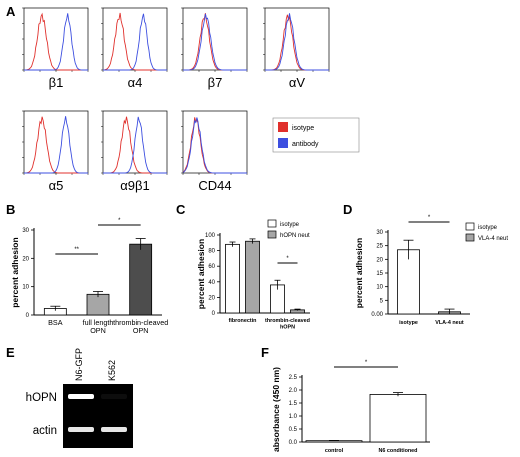 This screenshot has width=520, height=457. Describe the element at coordinates (112, 370) in the screenshot. I see `gel-lane-label: K562` at that location.